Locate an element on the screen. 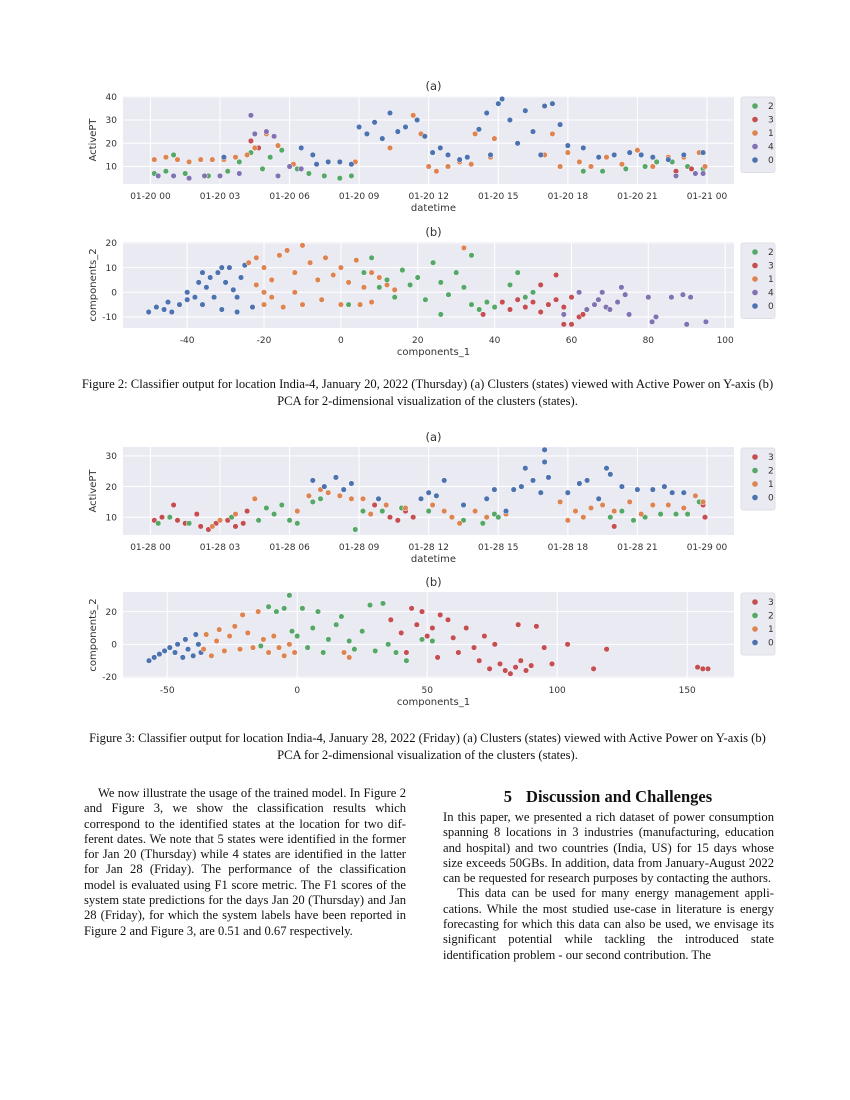 The height and width of the screenshot is (1100, 850). legend-label: 0 is located at coordinates (771, 307).